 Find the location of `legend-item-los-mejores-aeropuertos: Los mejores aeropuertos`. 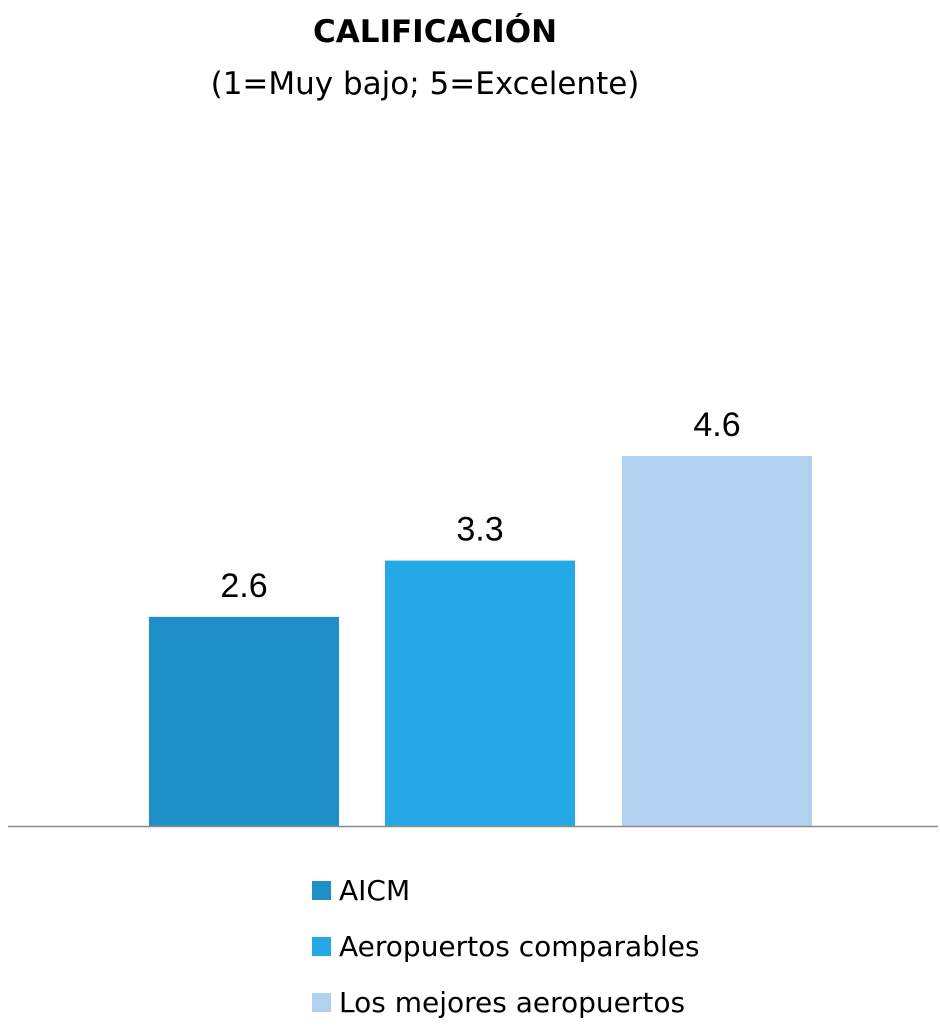

legend-item-los-mejores-aeropuertos: Los mejores aeropuertos is located at coordinates (506, 1002).